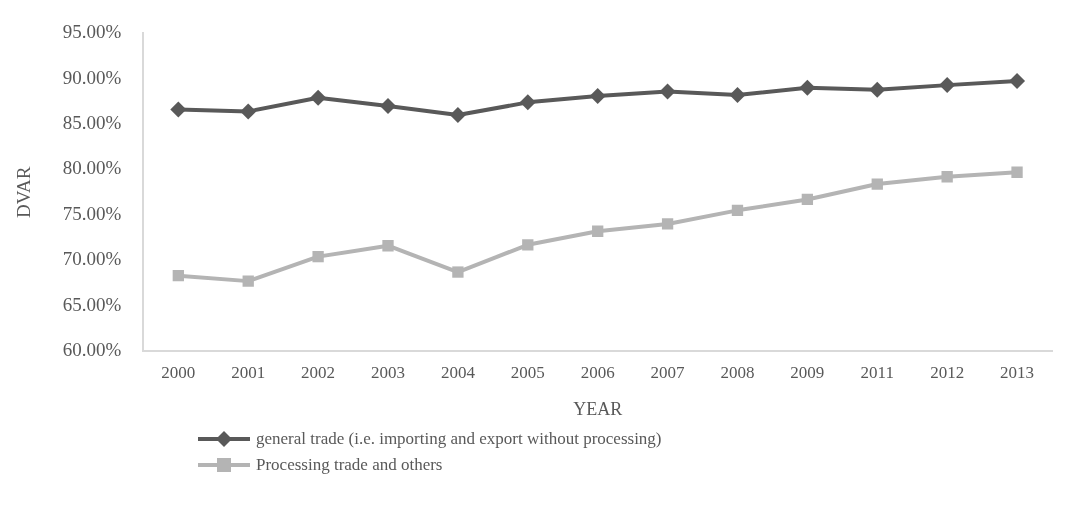 The image size is (1079, 523). Describe the element at coordinates (178, 372) in the screenshot. I see `x-tick-label: 2000` at that location.